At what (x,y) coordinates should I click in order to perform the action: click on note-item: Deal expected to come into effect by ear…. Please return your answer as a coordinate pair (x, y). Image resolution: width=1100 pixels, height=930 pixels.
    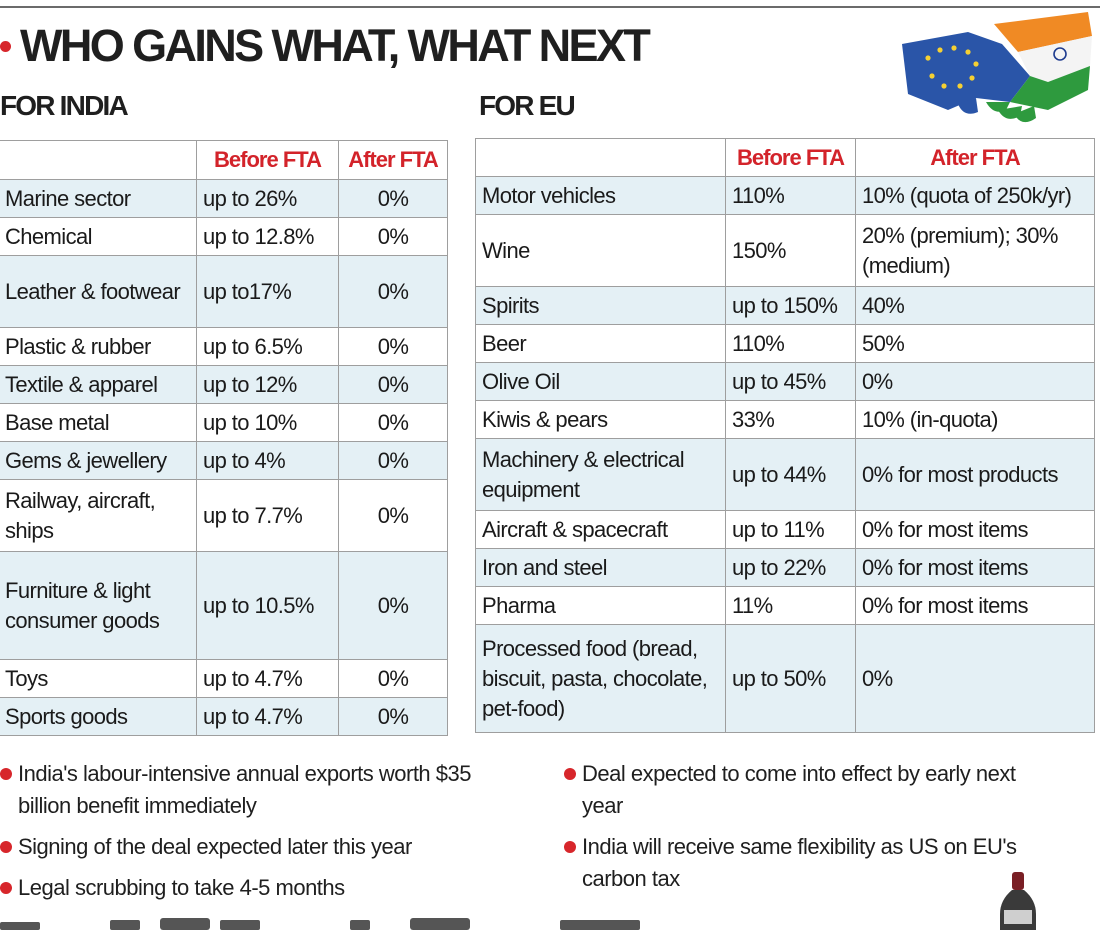
    Looking at the image, I should click on (794, 790).